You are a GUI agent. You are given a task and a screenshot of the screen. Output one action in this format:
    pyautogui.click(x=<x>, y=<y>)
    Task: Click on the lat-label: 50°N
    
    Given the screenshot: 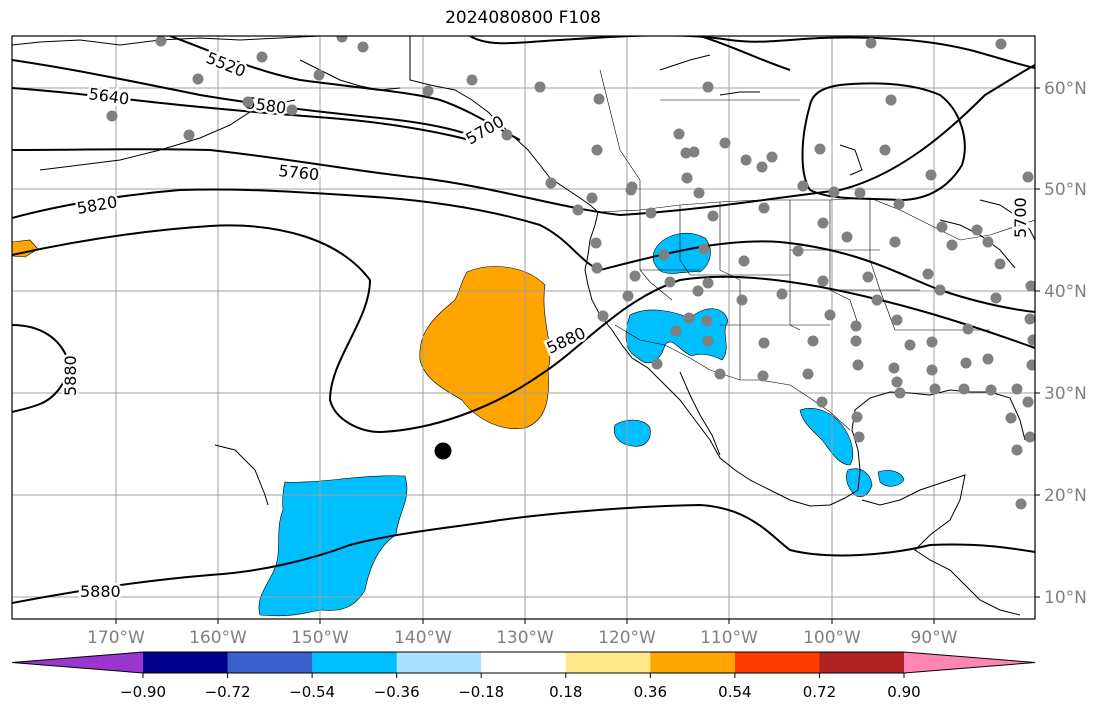 What is the action you would take?
    pyautogui.click(x=1065, y=190)
    